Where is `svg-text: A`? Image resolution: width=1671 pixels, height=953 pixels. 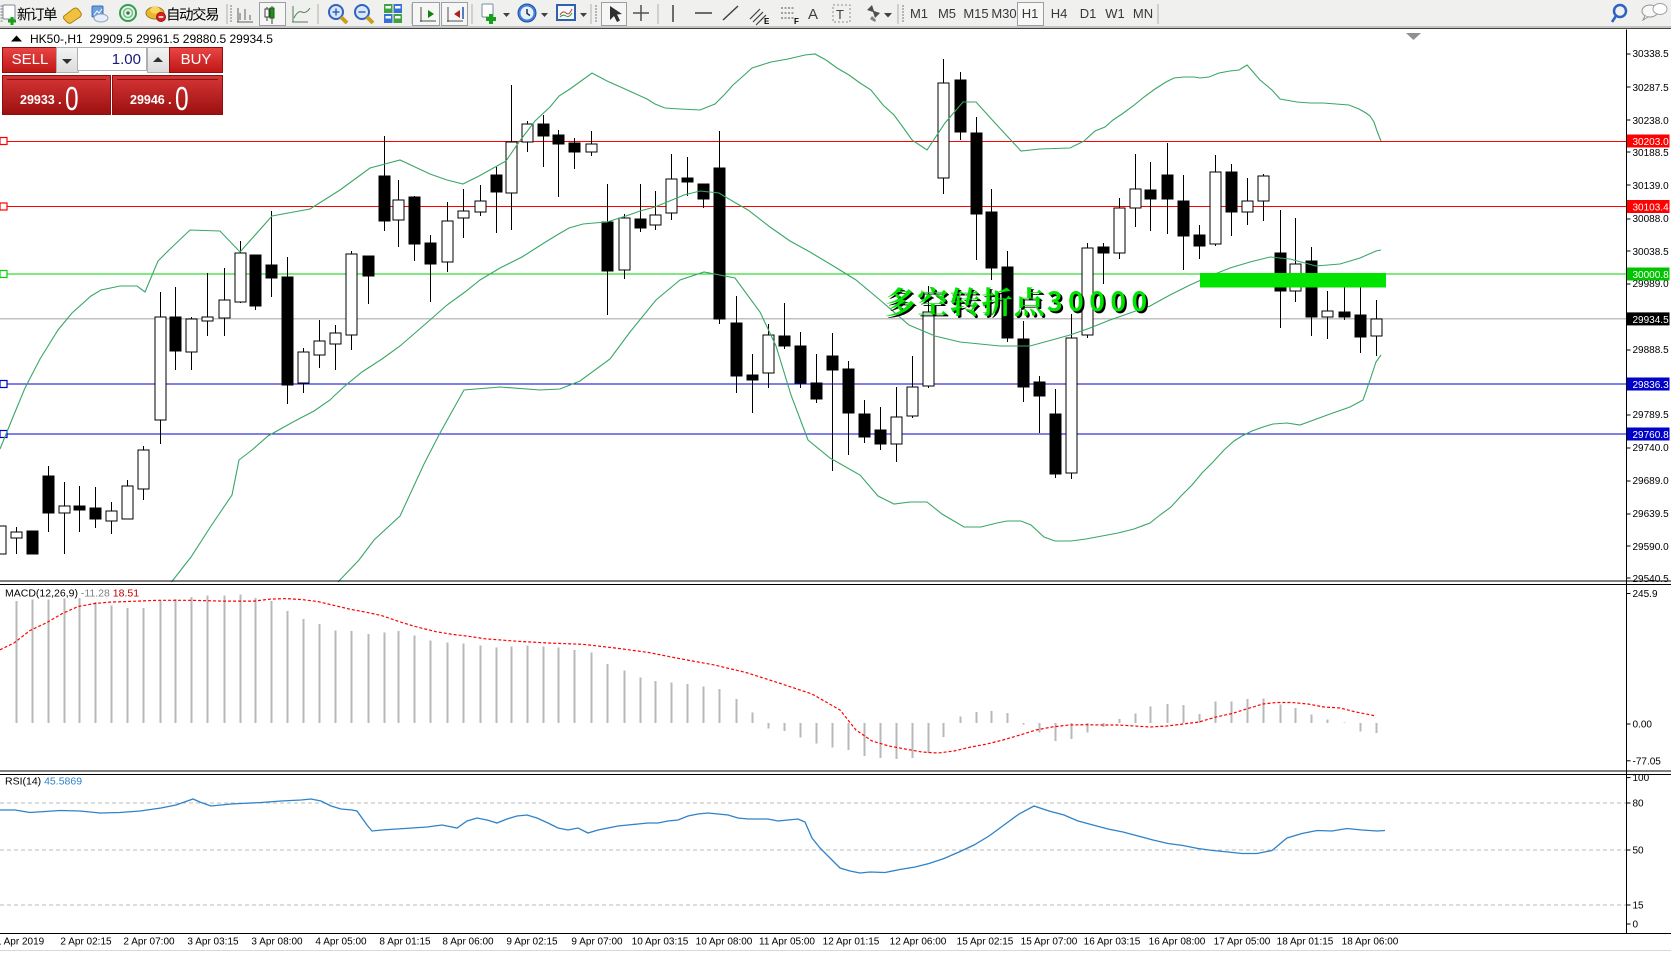 svg-text: A is located at coordinates (813, 14).